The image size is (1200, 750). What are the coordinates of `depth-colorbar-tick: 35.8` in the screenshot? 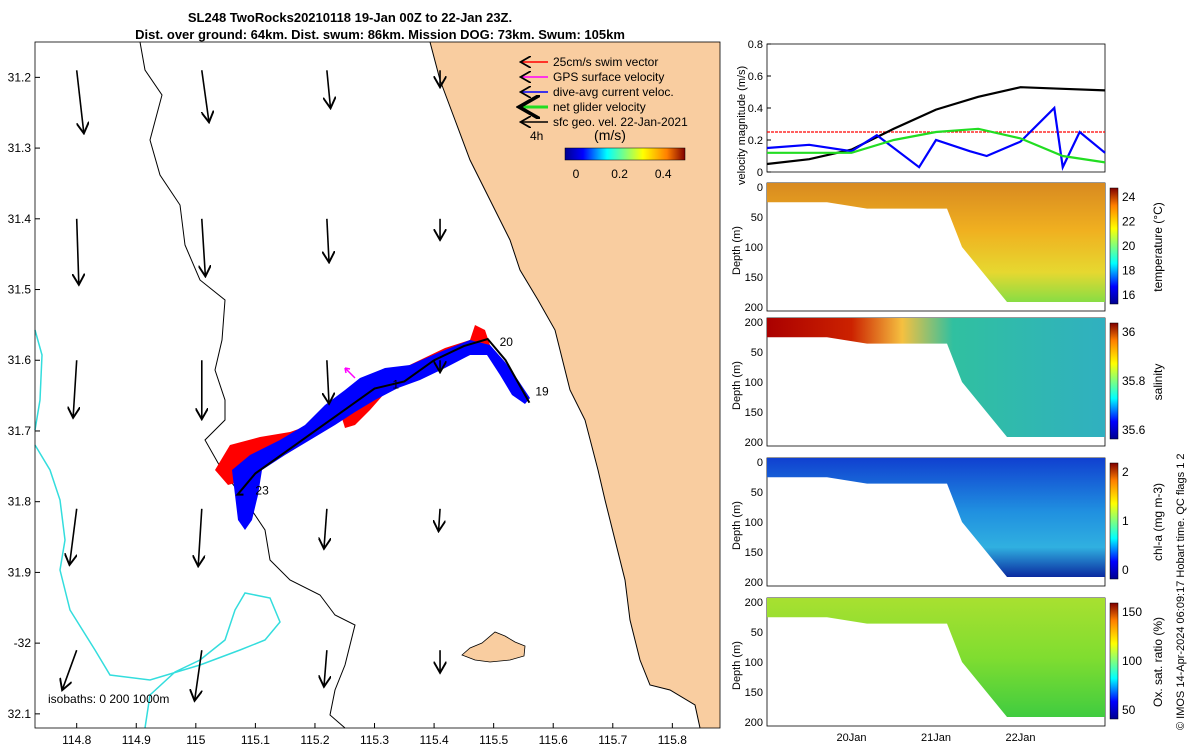 It's located at (1134, 381).